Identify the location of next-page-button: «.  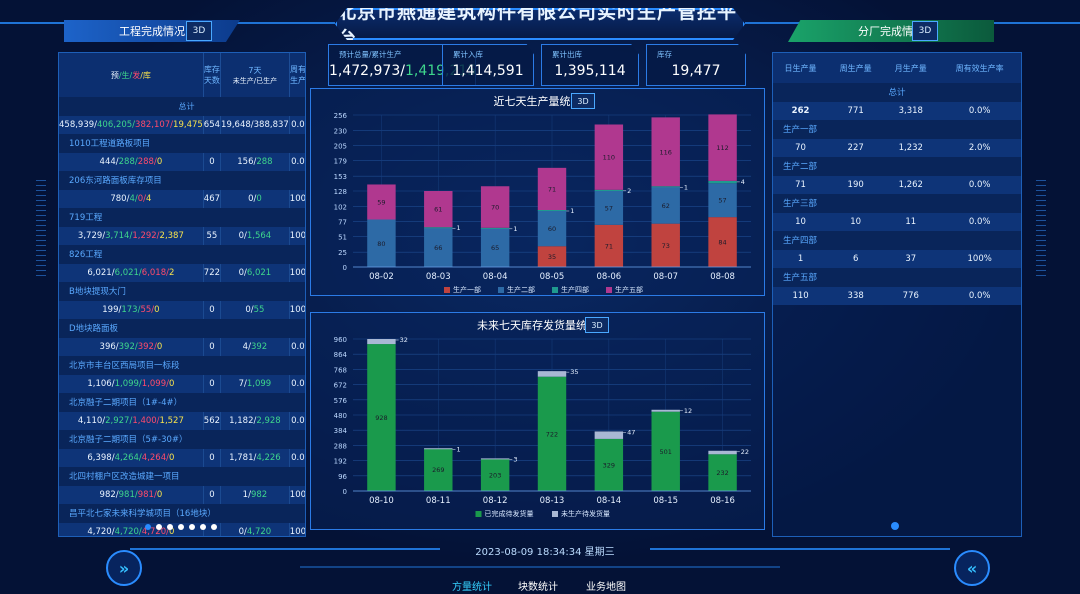
(972, 568).